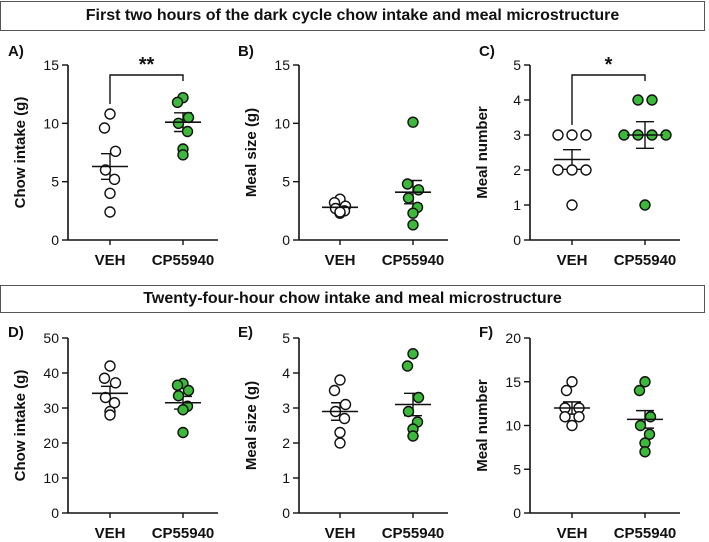 The image size is (709, 542). What do you see at coordinates (517, 100) in the screenshot?
I see `panel-c-y-tick-label: 4` at bounding box center [517, 100].